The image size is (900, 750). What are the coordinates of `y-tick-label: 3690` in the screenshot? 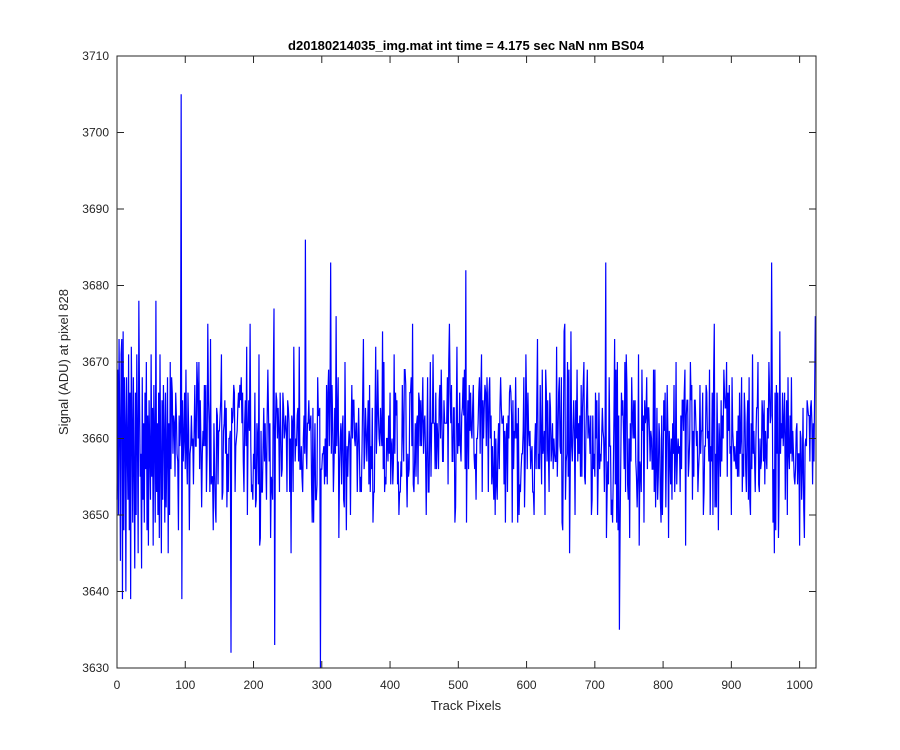 It's located at (95, 209).